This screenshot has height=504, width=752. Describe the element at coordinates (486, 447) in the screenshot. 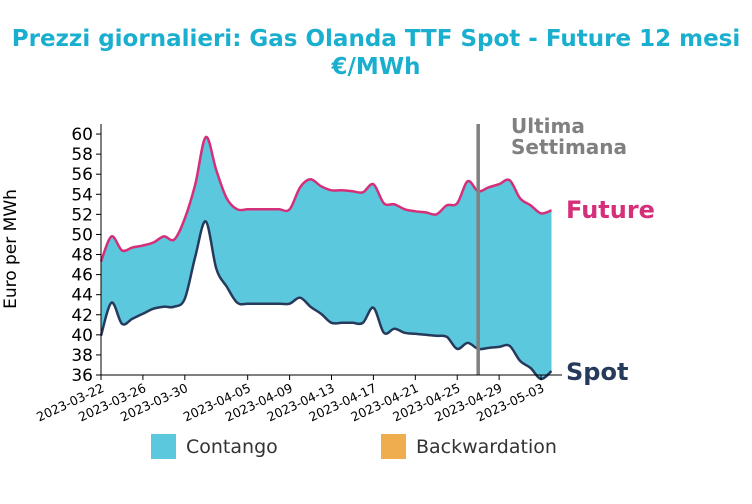

I see `legend-label-backwardation: Backwardation` at that location.